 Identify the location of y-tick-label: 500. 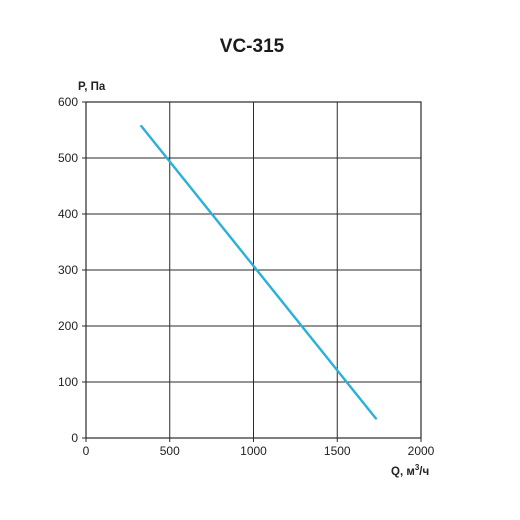
(68, 158).